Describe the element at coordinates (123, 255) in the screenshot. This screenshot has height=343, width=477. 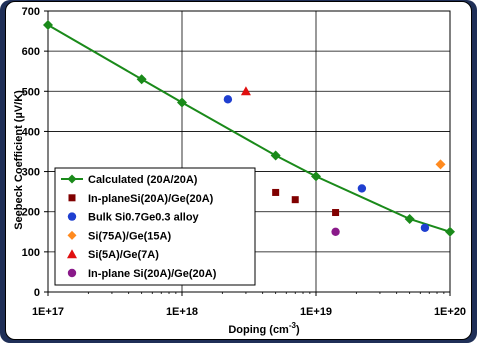
I see `legend-label: Si(5A)/Ge(7A)` at that location.